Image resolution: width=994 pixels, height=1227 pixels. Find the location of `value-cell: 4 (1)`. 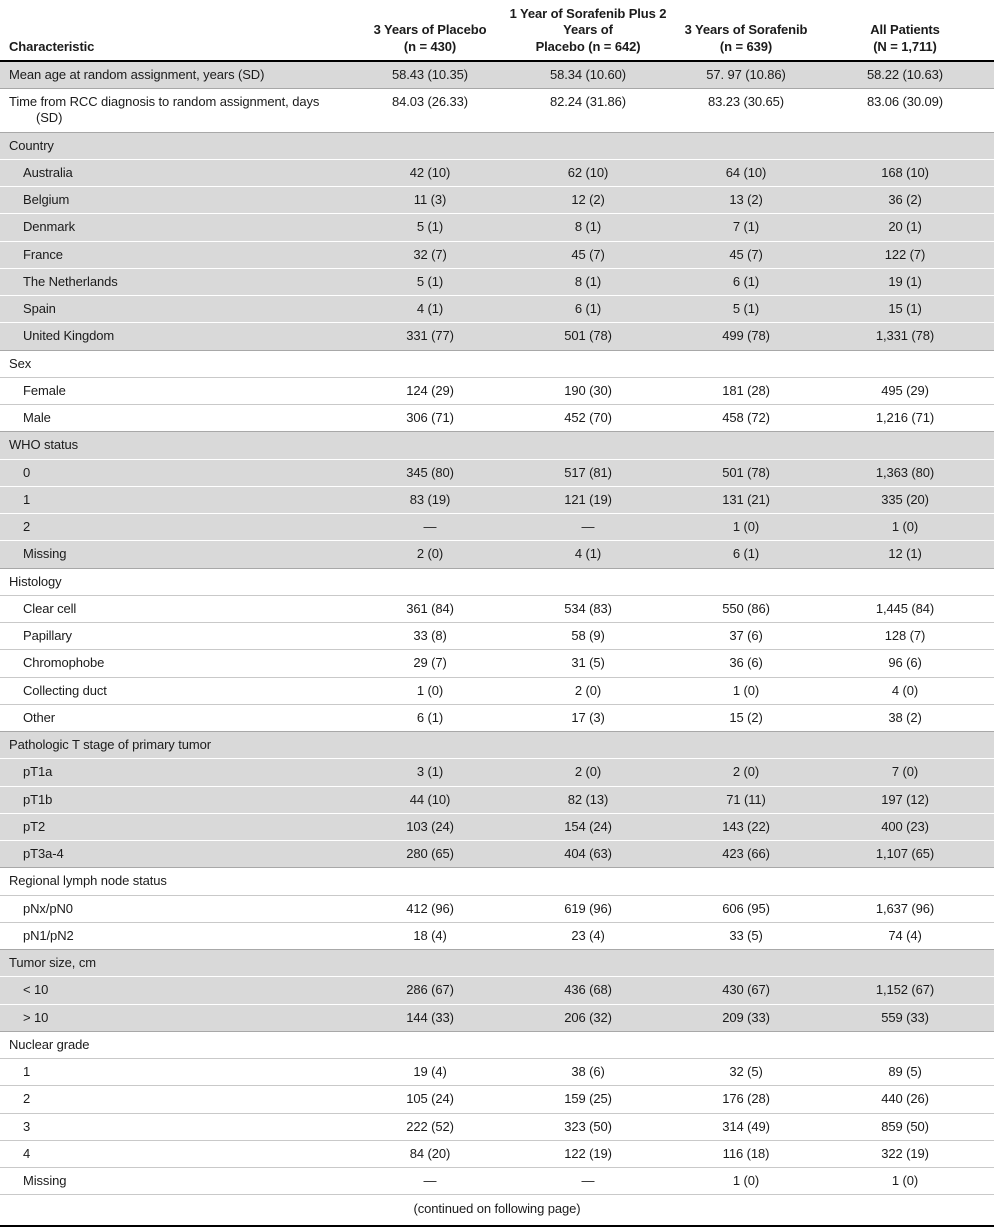

value-cell: 4 (1) is located at coordinates (588, 554).